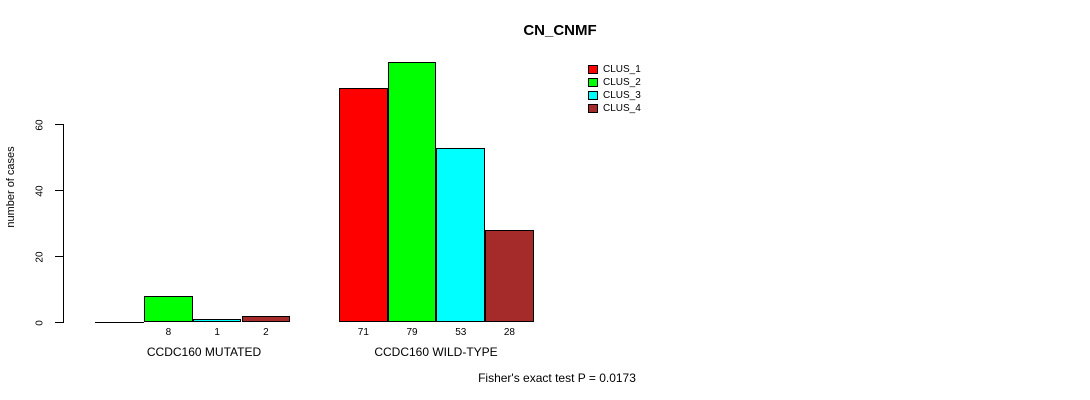  Describe the element at coordinates (40, 322) in the screenshot. I see `y-tick-label-0: 0` at that location.